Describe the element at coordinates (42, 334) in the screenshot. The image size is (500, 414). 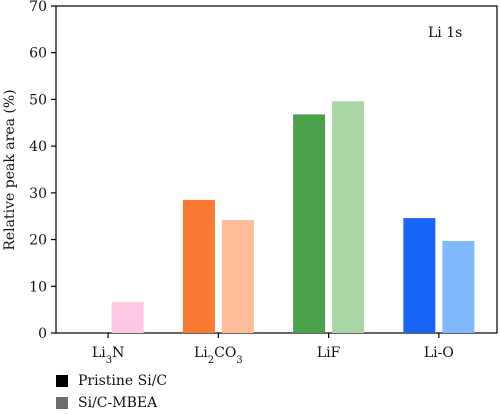
I see `y-tick-label: 0` at that location.